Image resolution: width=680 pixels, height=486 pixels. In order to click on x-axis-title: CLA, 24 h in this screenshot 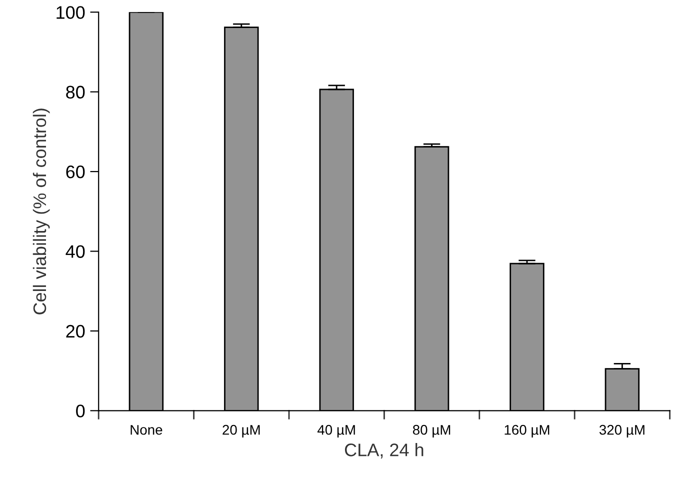, I will do `click(384, 450)`.